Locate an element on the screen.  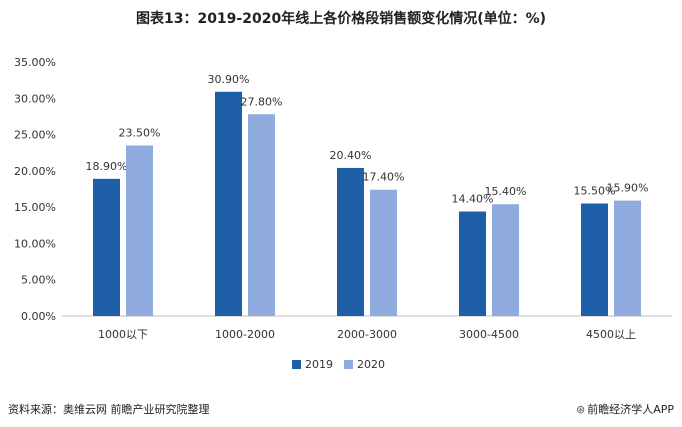
legend-swatch-2020 is located at coordinates (348, 364).